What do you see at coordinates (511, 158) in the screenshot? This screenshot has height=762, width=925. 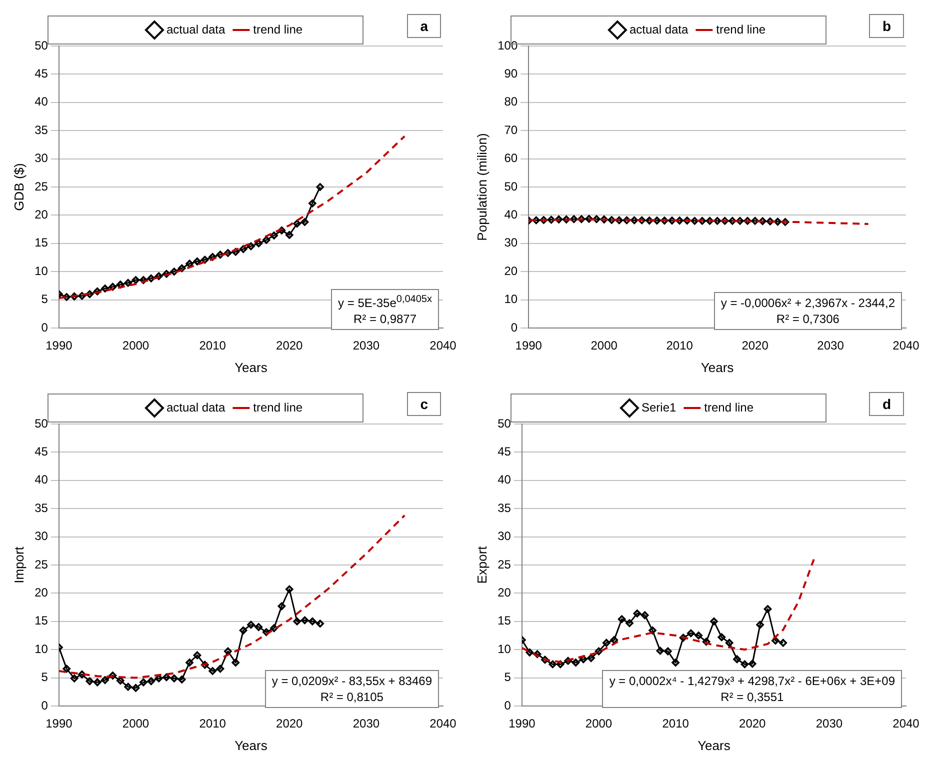 I see `y-tick-label: 60` at bounding box center [511, 158].